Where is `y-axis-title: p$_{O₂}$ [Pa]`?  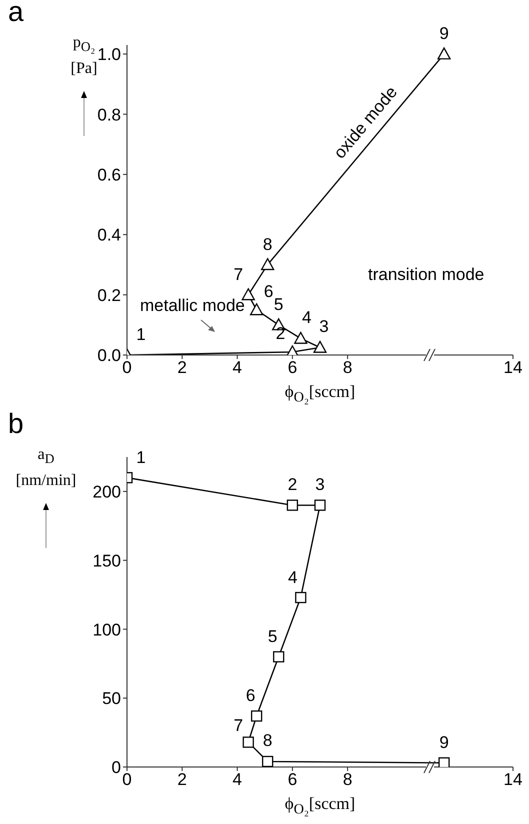 y-axis-title: p$_{O₂}$ [Pa] is located at coordinates (84, 56).